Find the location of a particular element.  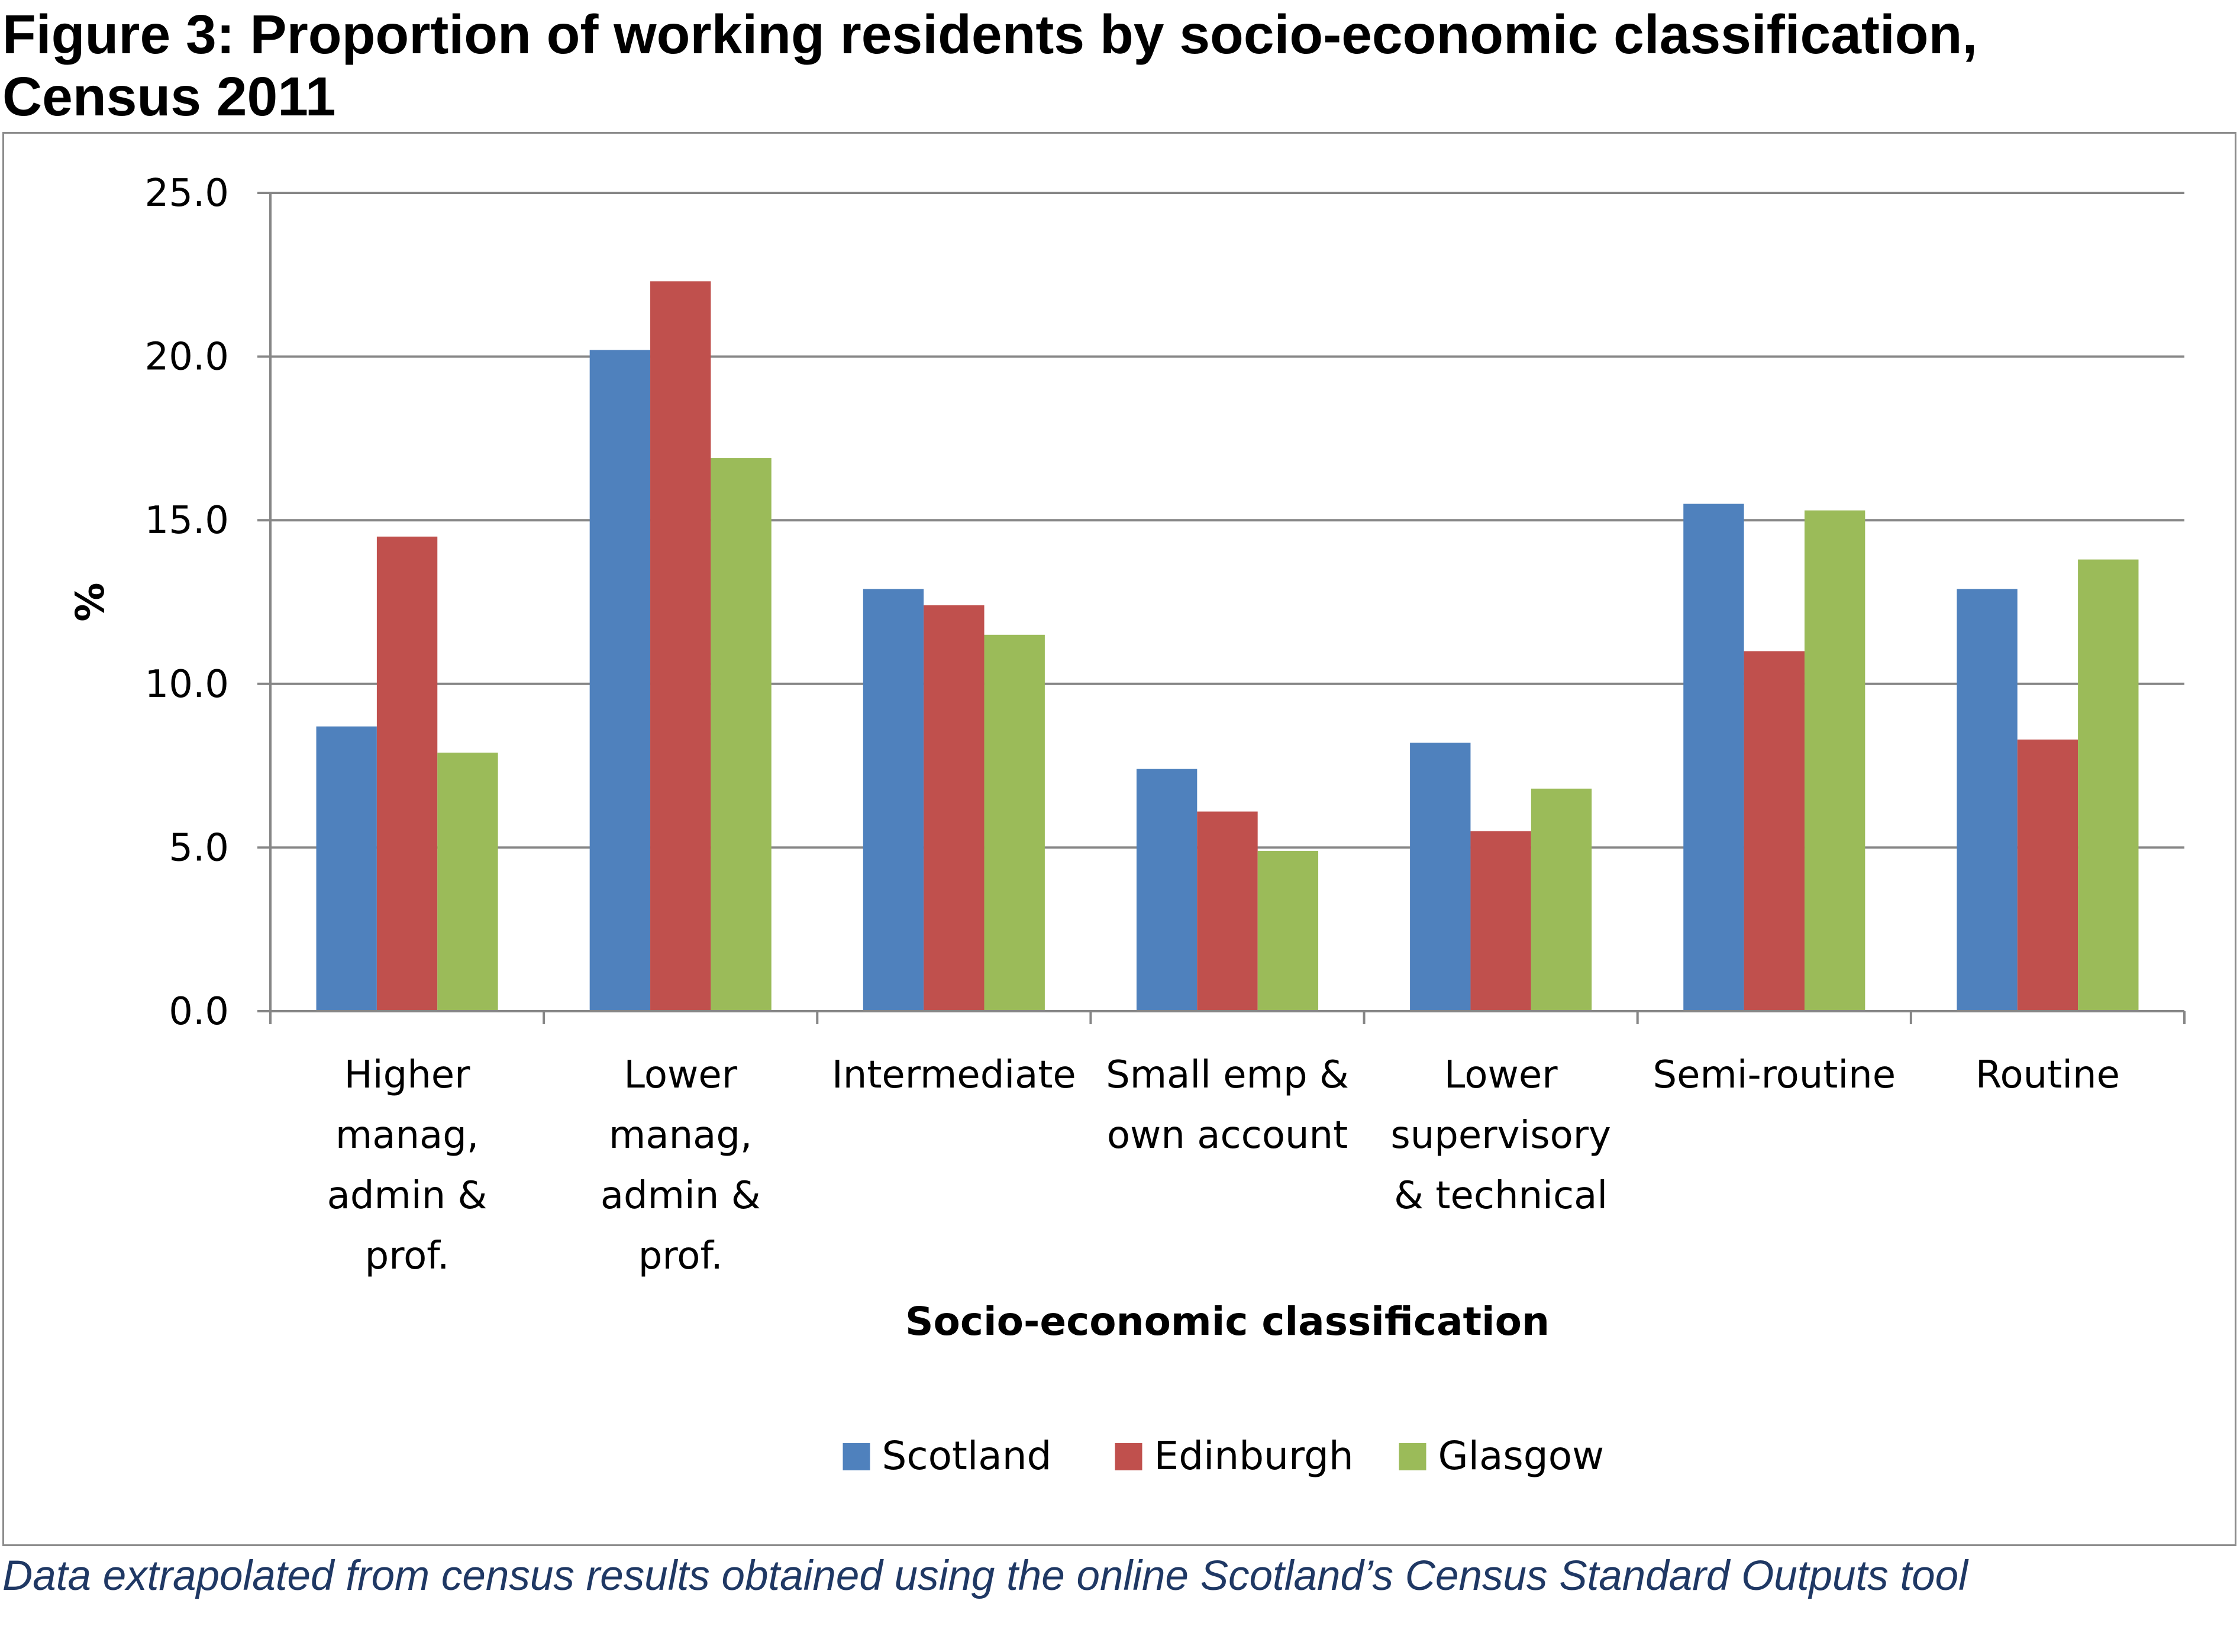

x-tick-label: Higher manag, admin & prof. is located at coordinates (408, 1166).